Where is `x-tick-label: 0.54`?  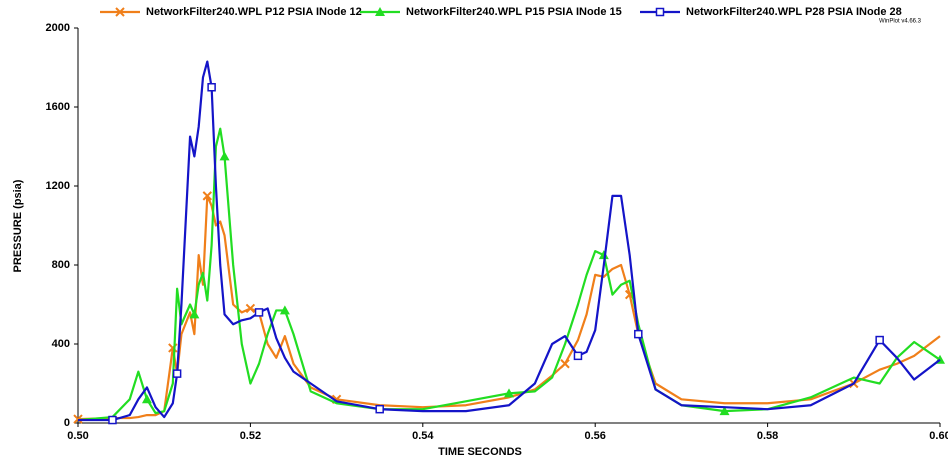 x-tick-label: 0.54 is located at coordinates (423, 436).